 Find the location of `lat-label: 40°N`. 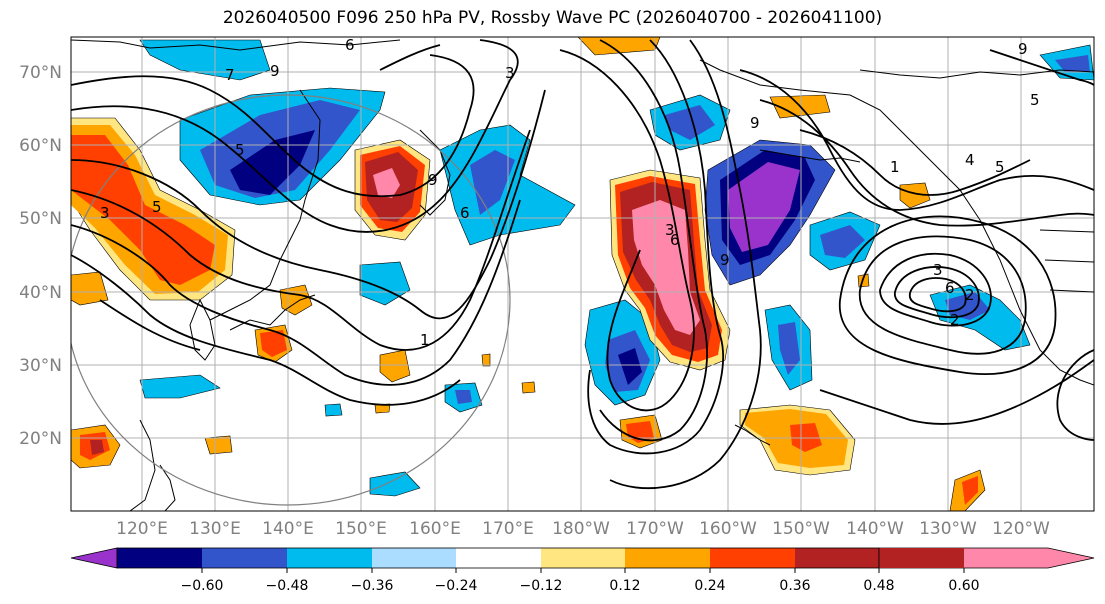

lat-label: 40°N is located at coordinates (40, 293).